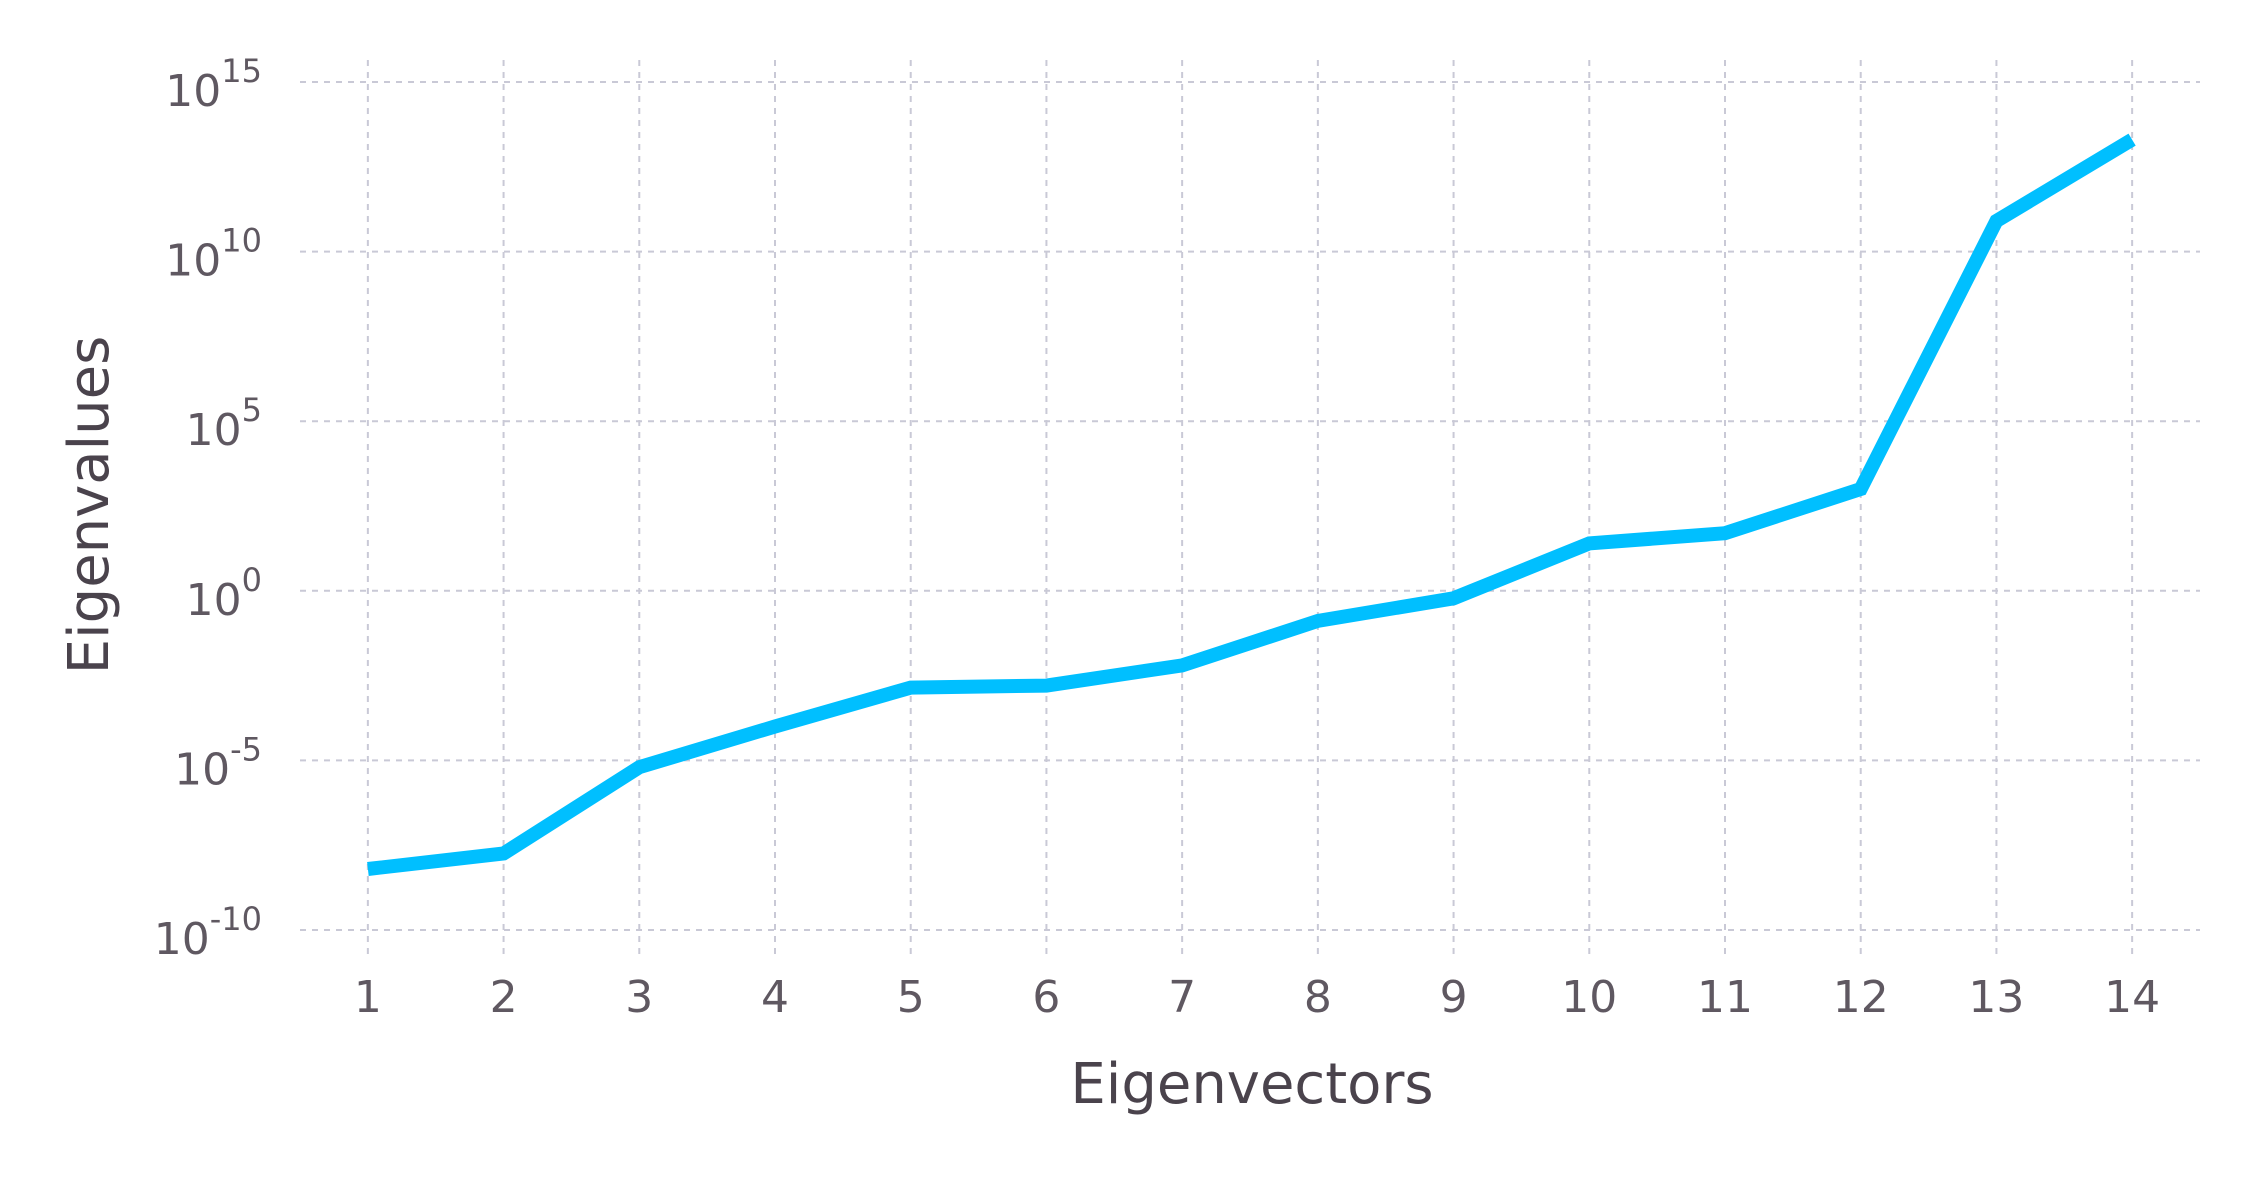 This screenshot has width=2250, height=1200. Describe the element at coordinates (208, 508) in the screenshot. I see `y-tick-labels: 10⁻¹⁰ 10⁻⁵ 10⁰ 10⁵ 10¹⁰ 10¹⁵` at that location.